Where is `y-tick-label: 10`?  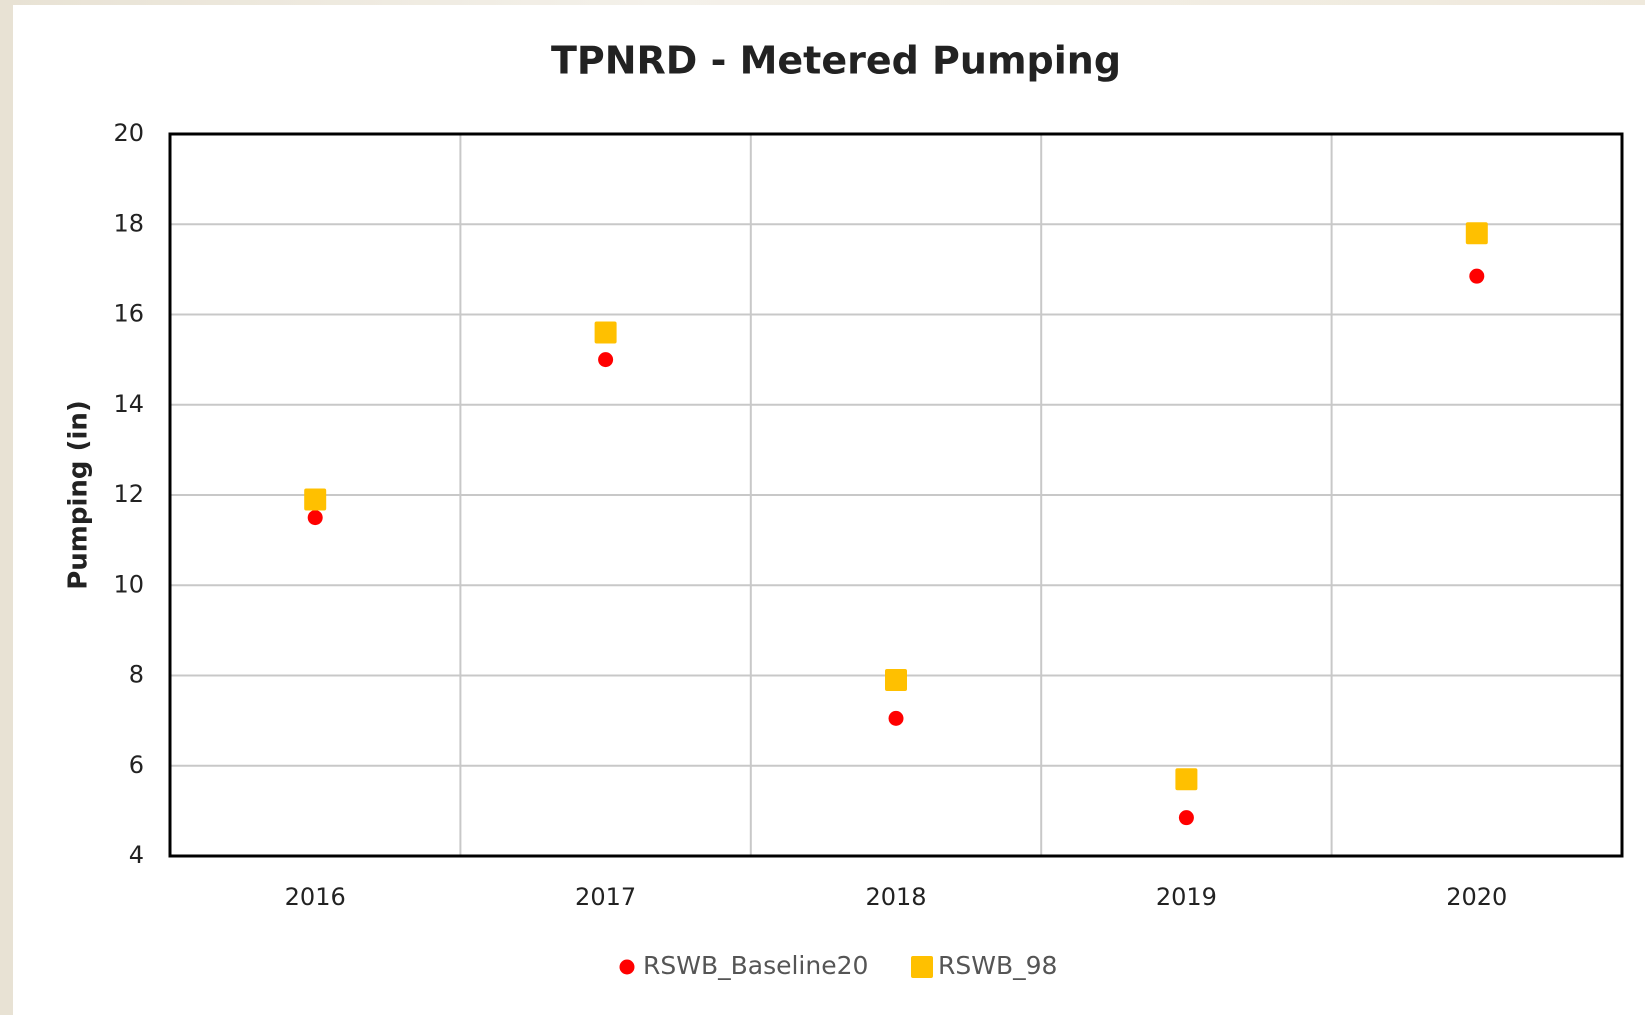
y-tick-label: 10 is located at coordinates (128, 584).